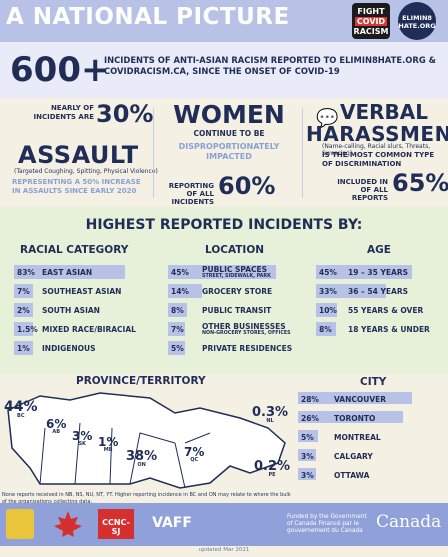  Describe the element at coordinates (27, 329) in the screenshot. I see `racial-percent: 1.5%` at that location.